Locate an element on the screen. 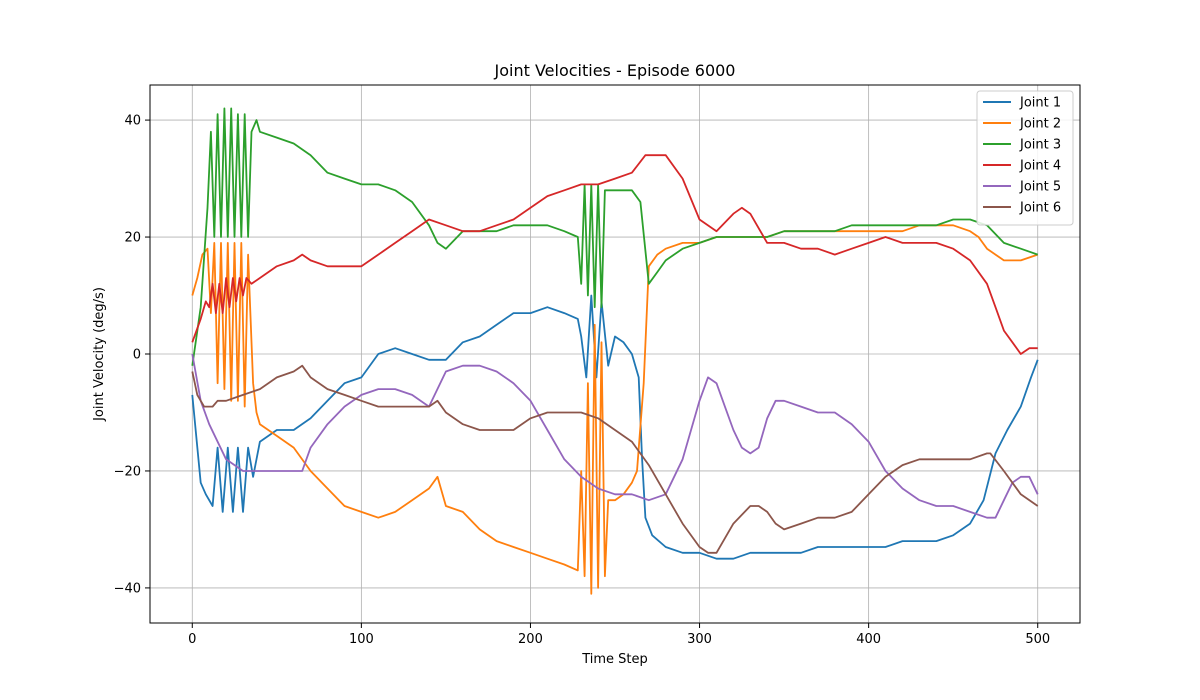  x-axis-label: Time Step is located at coordinates (614, 659).